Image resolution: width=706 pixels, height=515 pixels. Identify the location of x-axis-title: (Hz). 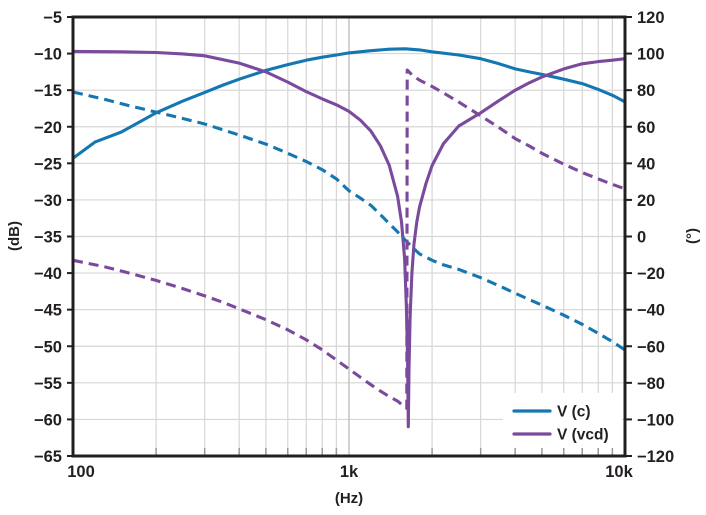
(349, 498).